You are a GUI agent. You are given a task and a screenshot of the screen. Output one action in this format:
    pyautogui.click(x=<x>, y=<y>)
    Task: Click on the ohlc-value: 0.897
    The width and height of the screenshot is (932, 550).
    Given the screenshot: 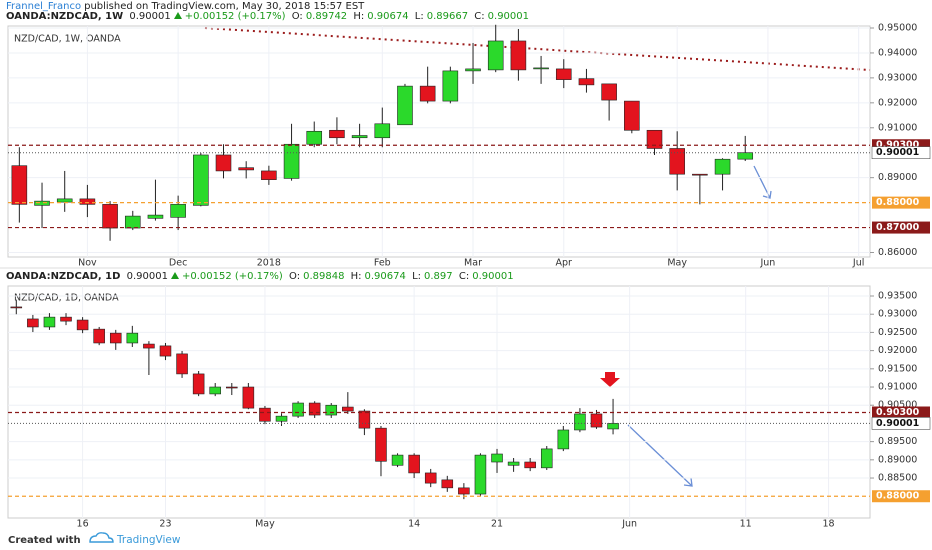 What is the action you would take?
    pyautogui.click(x=438, y=276)
    